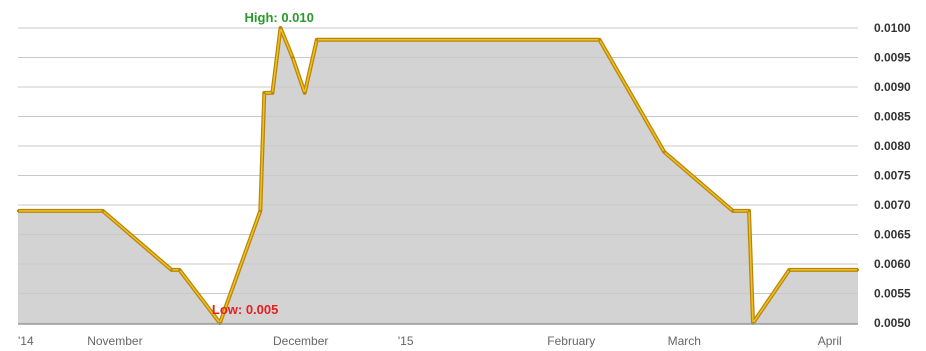 This screenshot has height=351, width=926. Describe the element at coordinates (892, 294) in the screenshot. I see `y-tick-label: 0.0055` at that location.